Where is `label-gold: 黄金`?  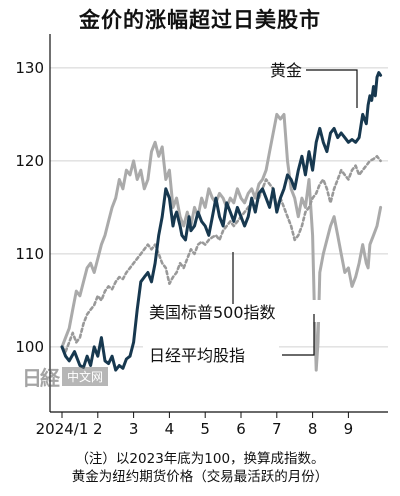 label-gold: 黄金 is located at coordinates (286, 70).